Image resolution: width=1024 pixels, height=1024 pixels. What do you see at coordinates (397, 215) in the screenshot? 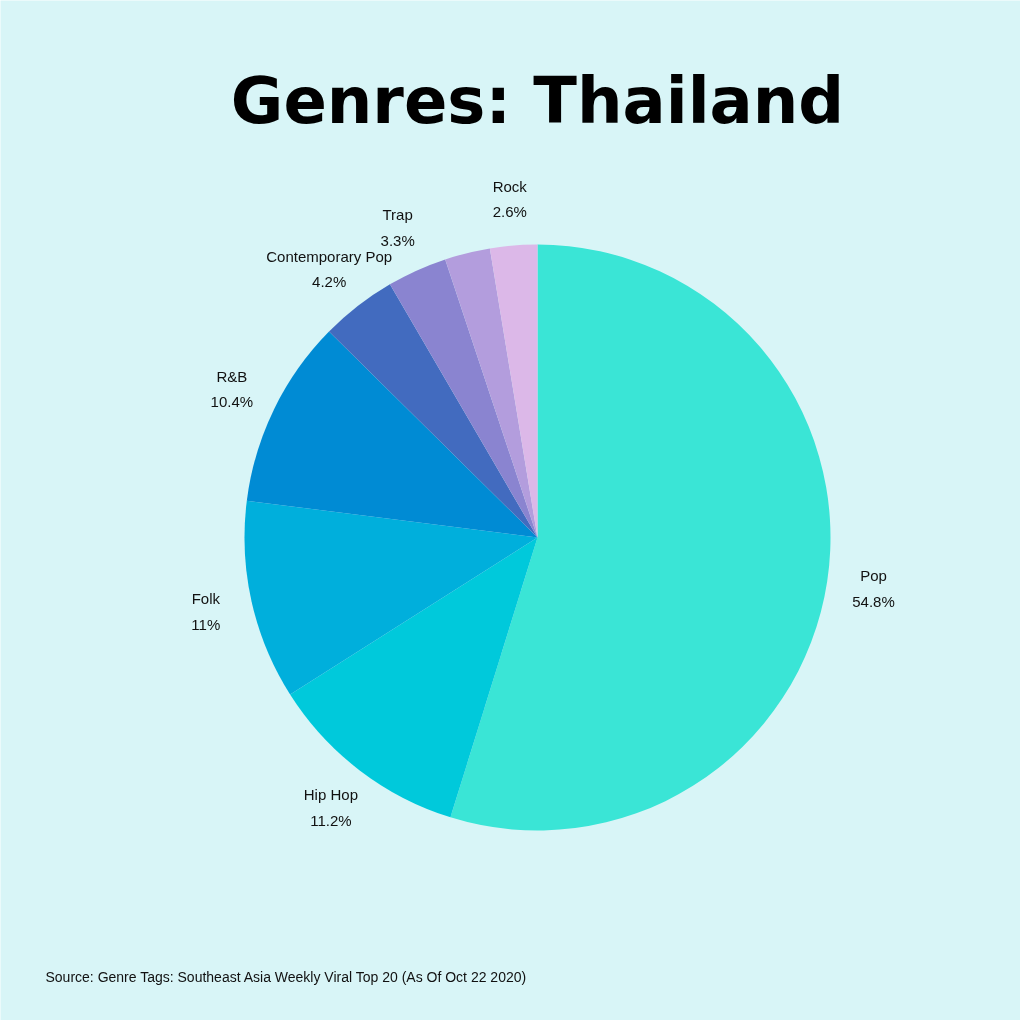
I see `slice-label: Trap` at bounding box center [397, 215].